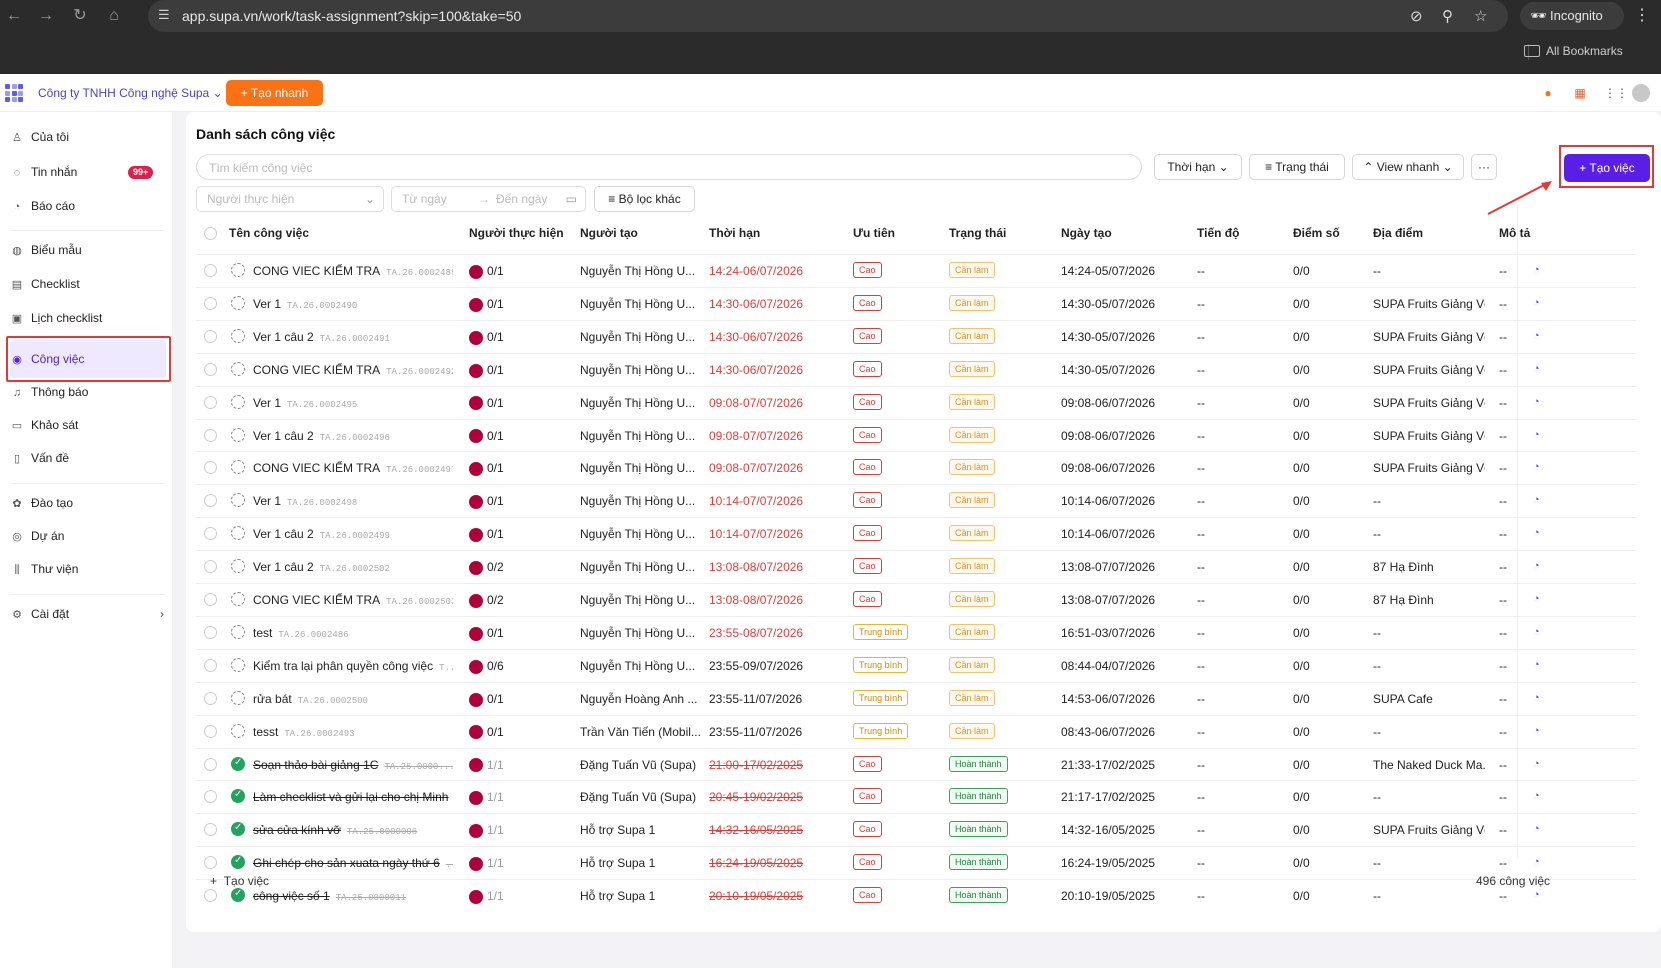  What do you see at coordinates (316, 764) in the screenshot?
I see `task-name: Soạn thảo bài giảng 1C` at bounding box center [316, 764].